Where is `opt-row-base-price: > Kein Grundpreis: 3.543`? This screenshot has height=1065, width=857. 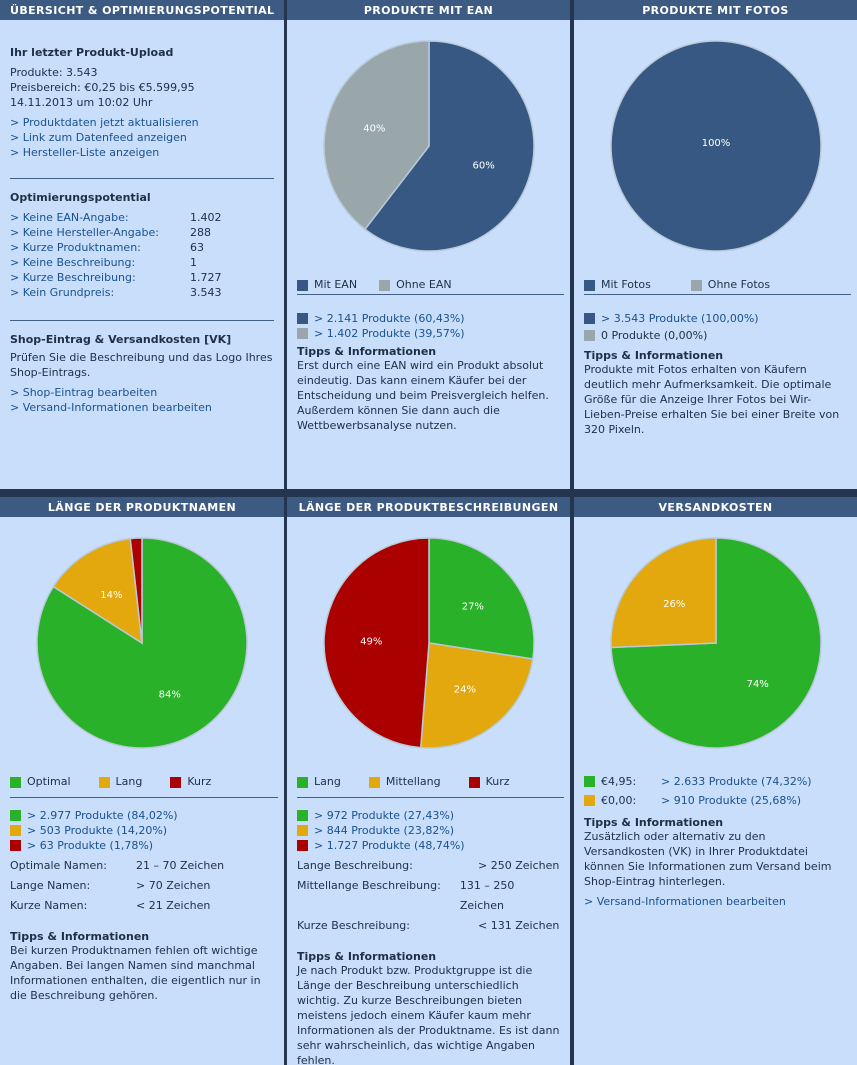 opt-row-base-price: > Kein Grundpreis: 3.543 is located at coordinates (116, 292).